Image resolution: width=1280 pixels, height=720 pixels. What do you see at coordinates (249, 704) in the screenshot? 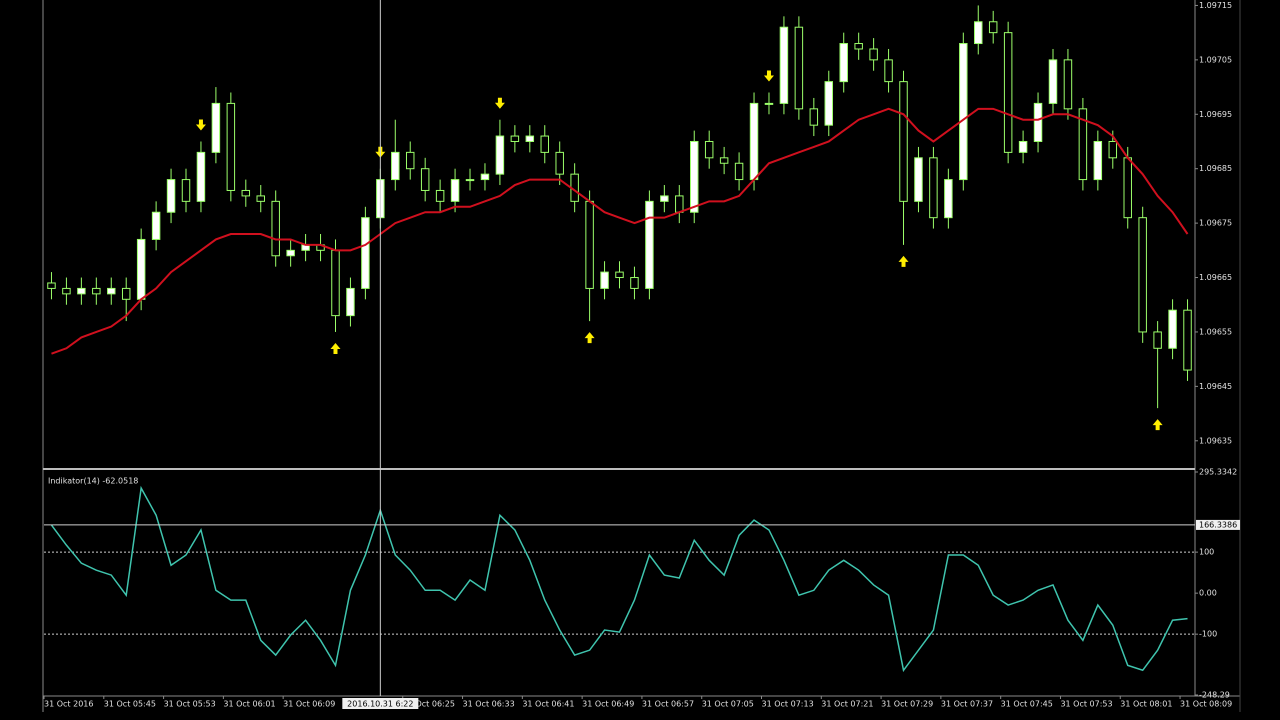
I see `x-tick-label: 31 Oct 06:01` at bounding box center [249, 704].